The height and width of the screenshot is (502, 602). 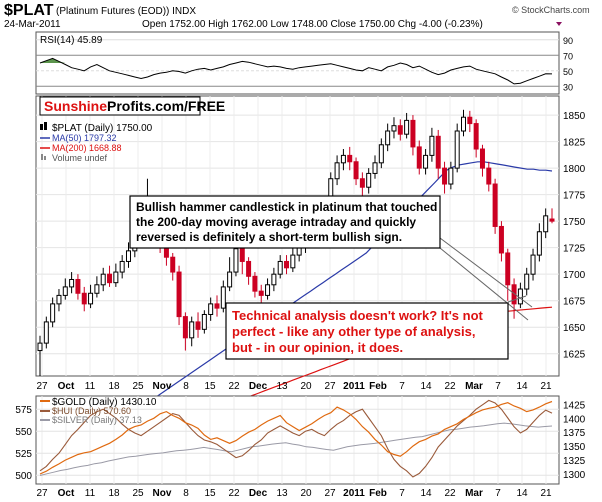 What do you see at coordinates (162, 386) in the screenshot?
I see `x-axis-label: Nov` at bounding box center [162, 386].